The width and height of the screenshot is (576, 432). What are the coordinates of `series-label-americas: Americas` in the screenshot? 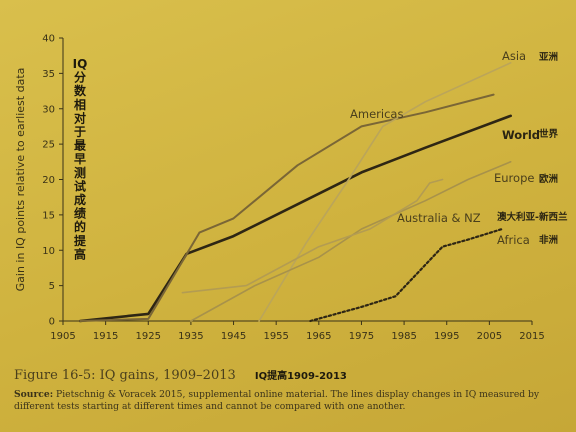 It's located at (376, 114).